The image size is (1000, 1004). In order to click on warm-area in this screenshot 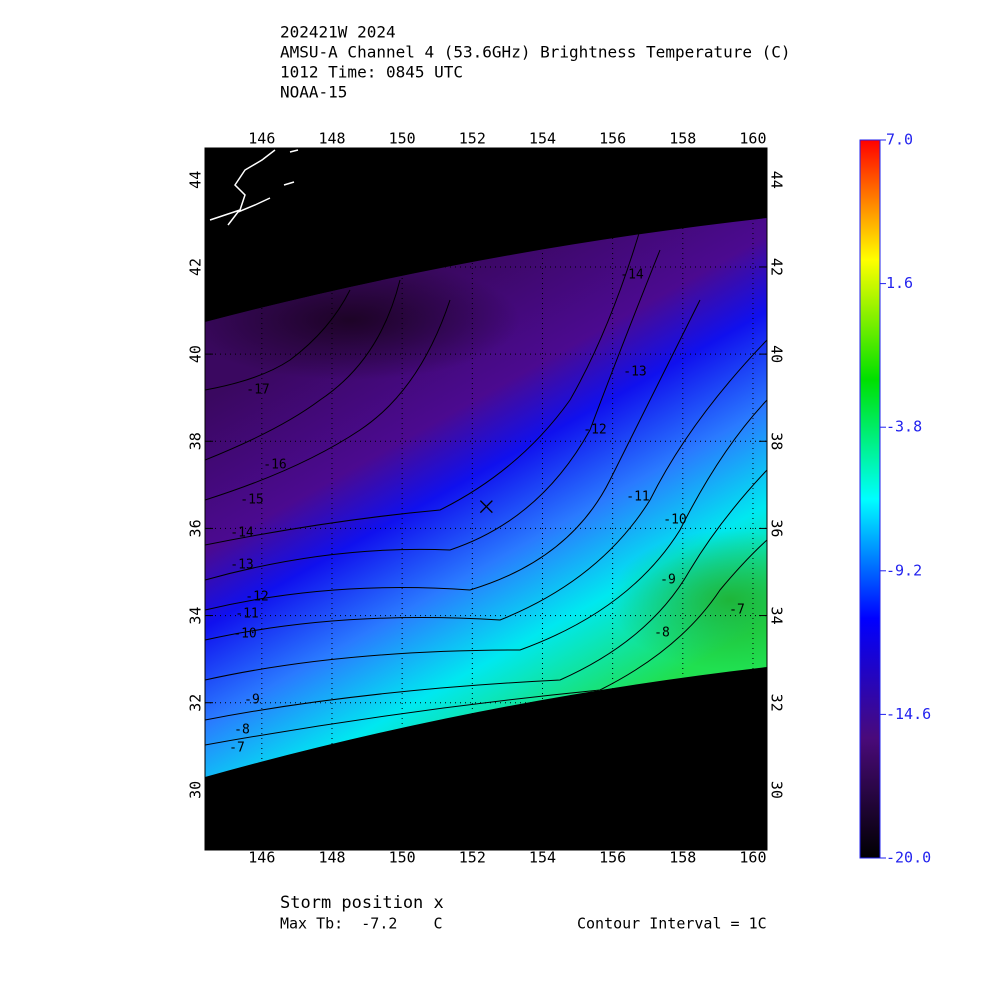, I will do `click(688, 600)`.